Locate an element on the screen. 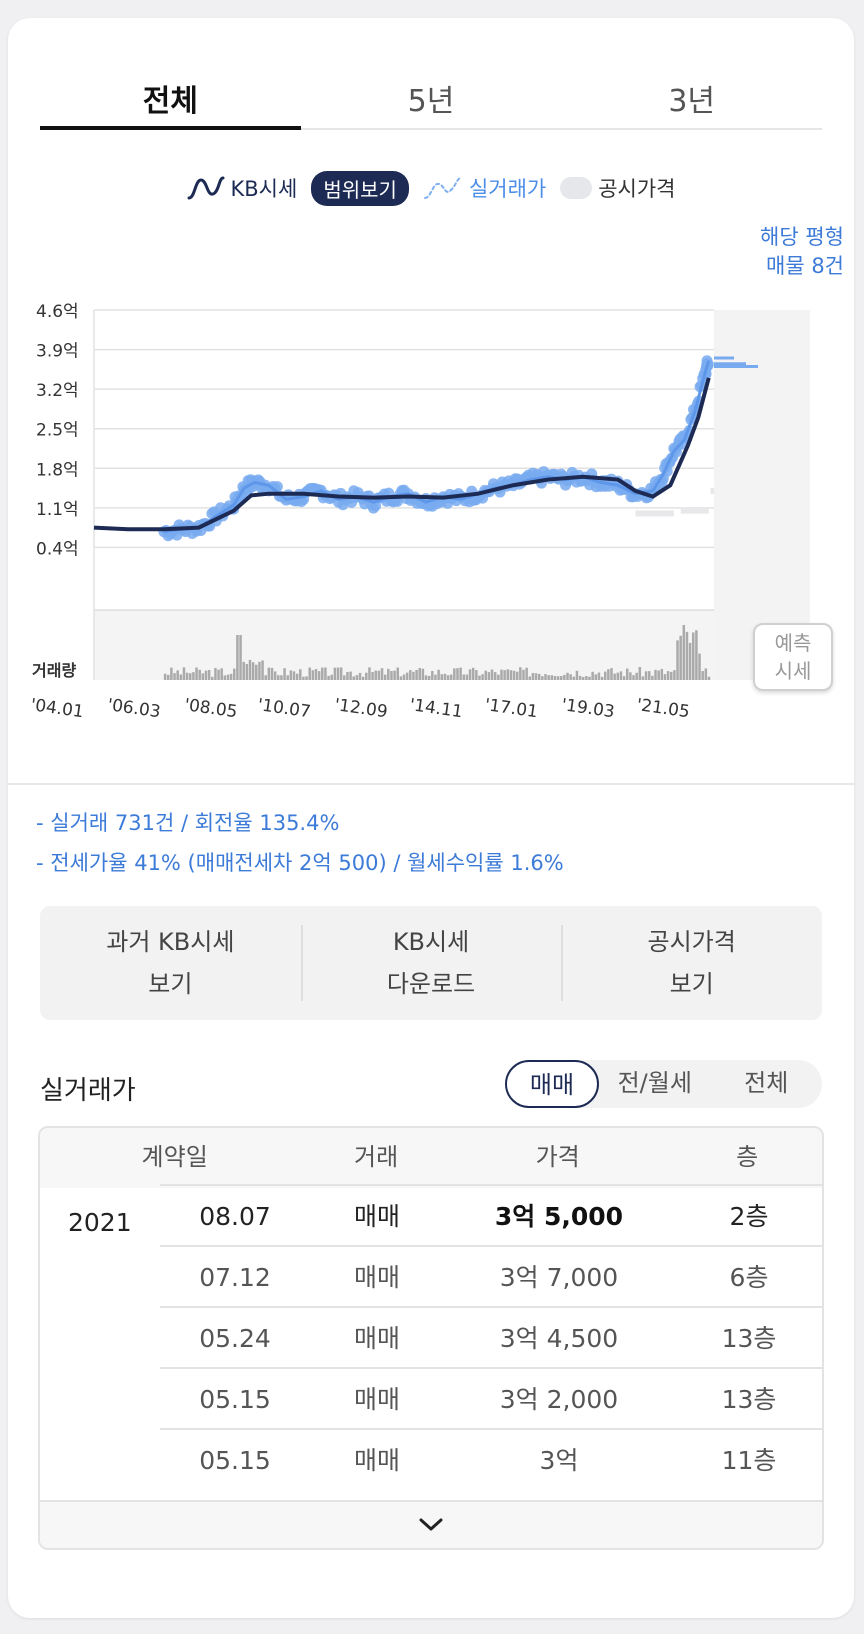  public-price-button: 공시가격 보기 is located at coordinates (691, 963).